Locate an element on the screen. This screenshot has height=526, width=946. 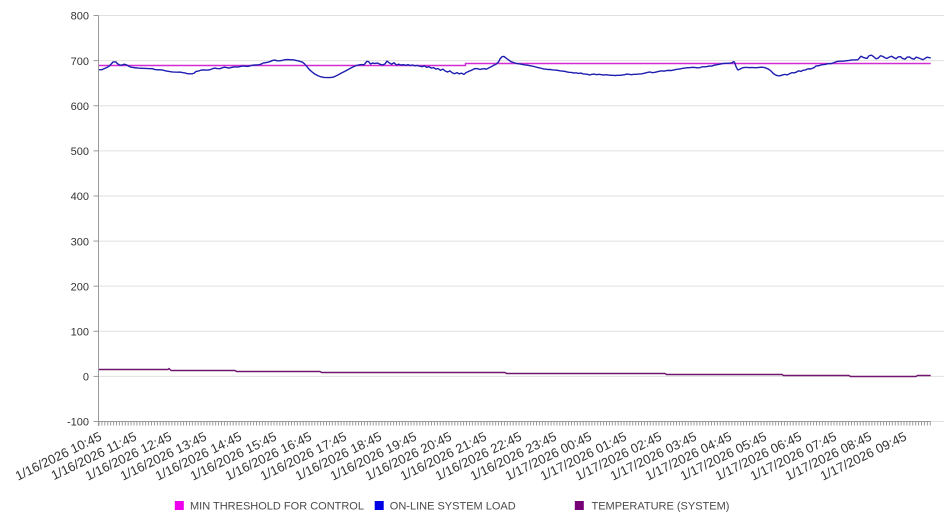
svg-text: 600 is located at coordinates (80, 107).